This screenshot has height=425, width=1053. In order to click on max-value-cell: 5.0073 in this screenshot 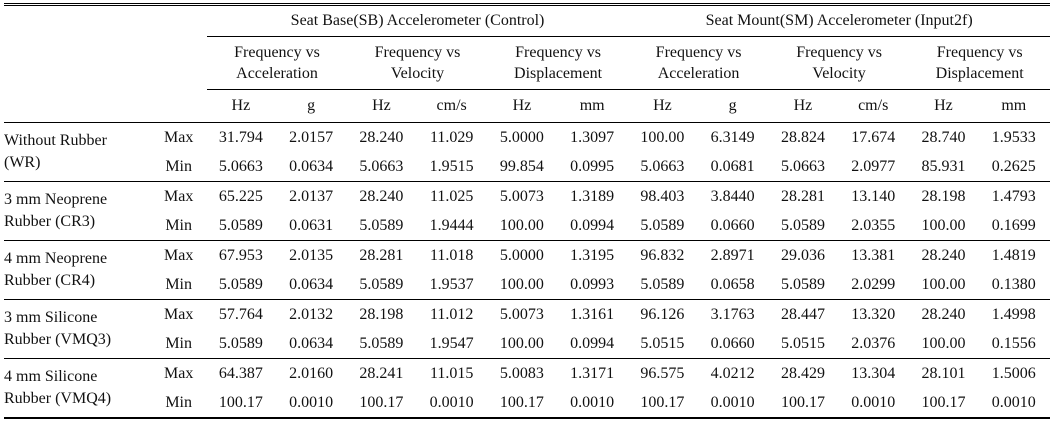, I will do `click(521, 314)`.